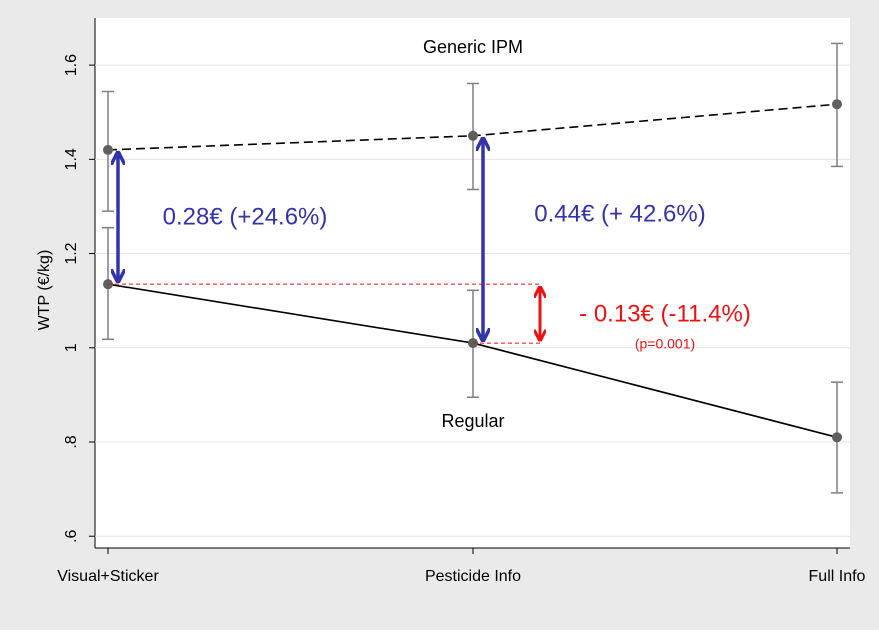  What do you see at coordinates (245, 216) in the screenshot?
I see `annotation: 0.28€ (+24.6%)` at bounding box center [245, 216].